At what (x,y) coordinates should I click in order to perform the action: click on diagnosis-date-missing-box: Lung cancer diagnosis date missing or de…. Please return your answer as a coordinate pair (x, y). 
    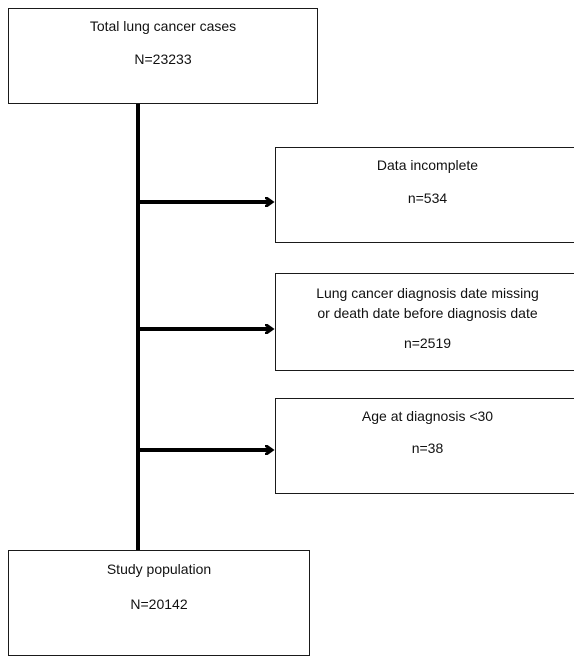
    Looking at the image, I should click on (424, 322).